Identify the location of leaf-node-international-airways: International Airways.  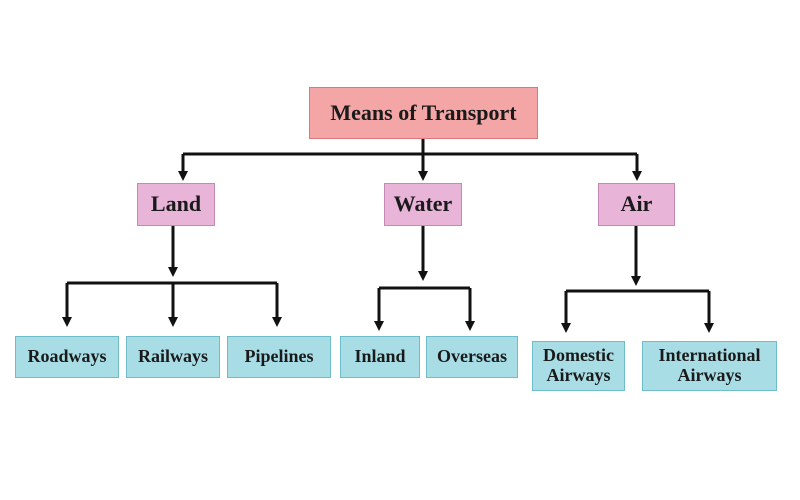
(709, 366).